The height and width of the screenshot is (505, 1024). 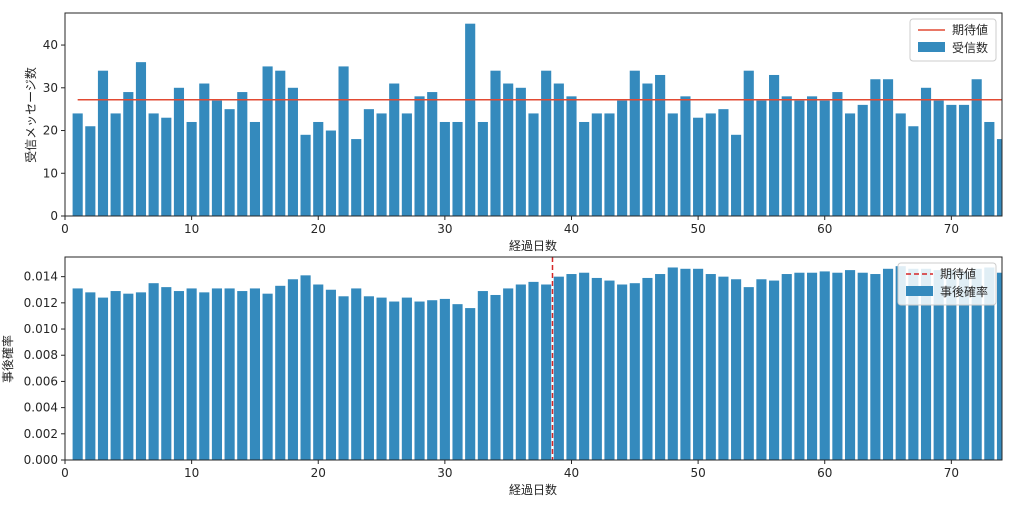 What do you see at coordinates (533, 489) in the screenshot?
I see `x-axis-label: 経過日数` at bounding box center [533, 489].